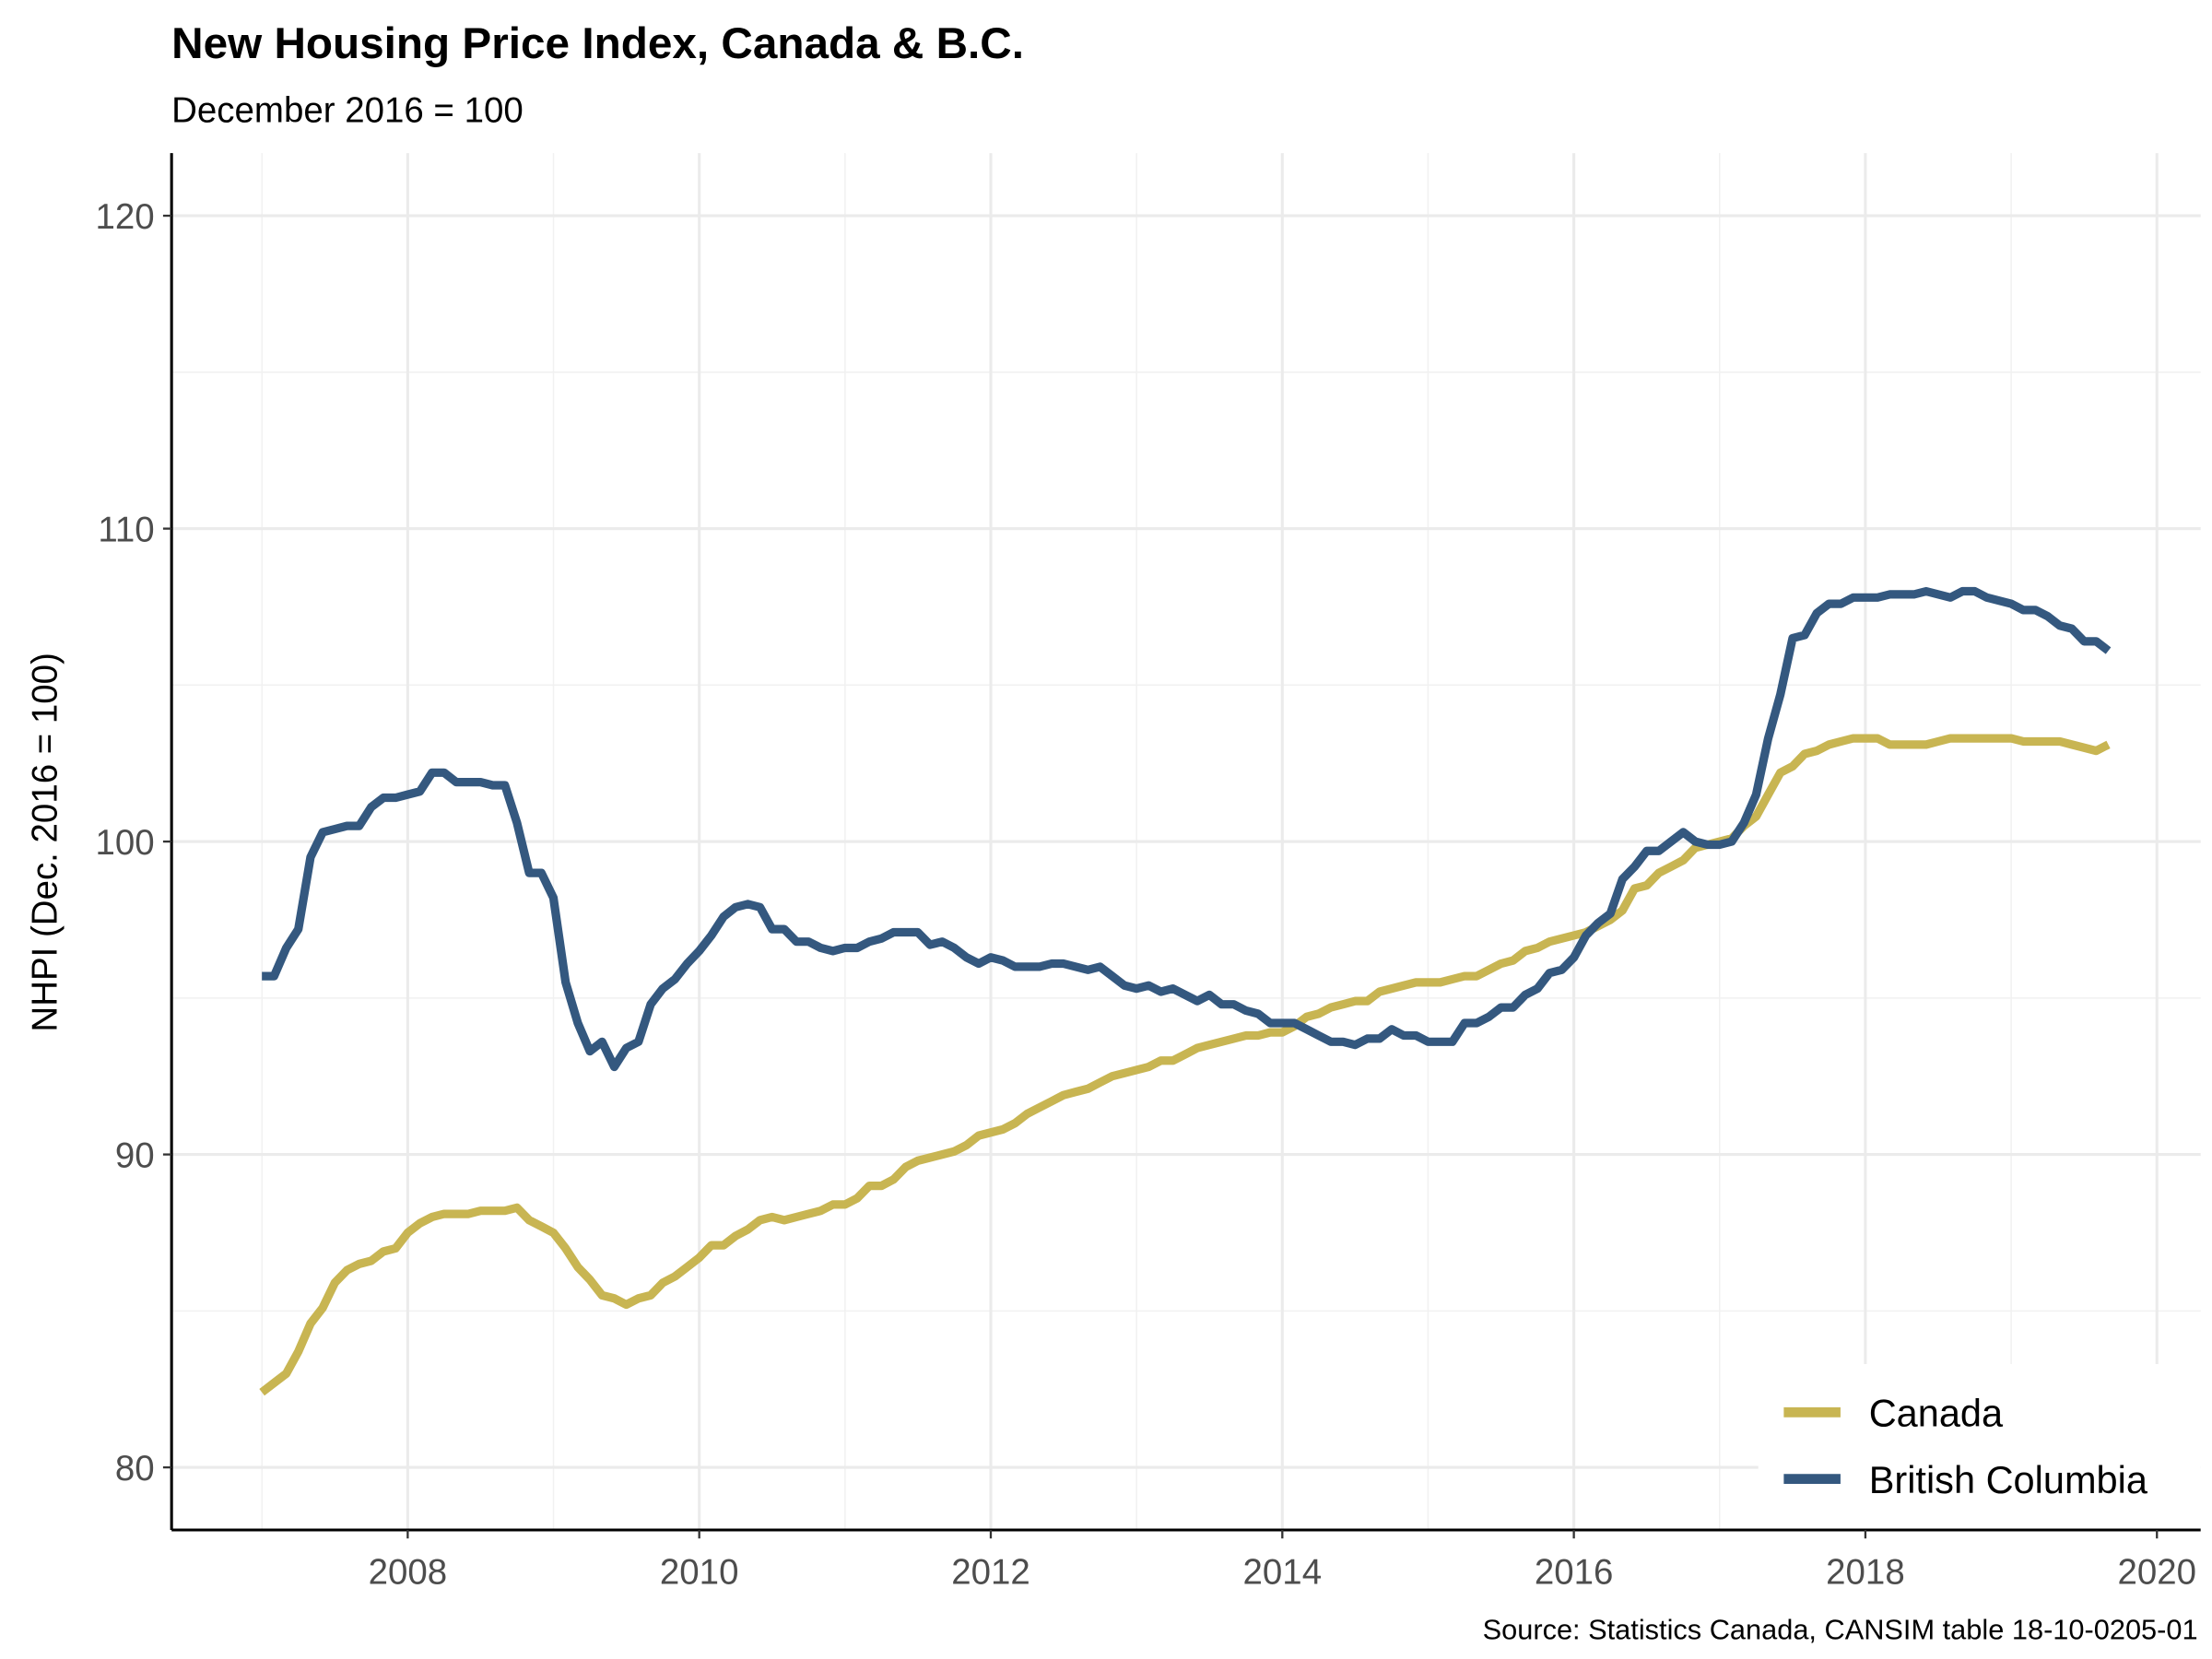  What do you see at coordinates (1865, 1572) in the screenshot?
I see `x-tick-label: 2018` at bounding box center [1865, 1572].